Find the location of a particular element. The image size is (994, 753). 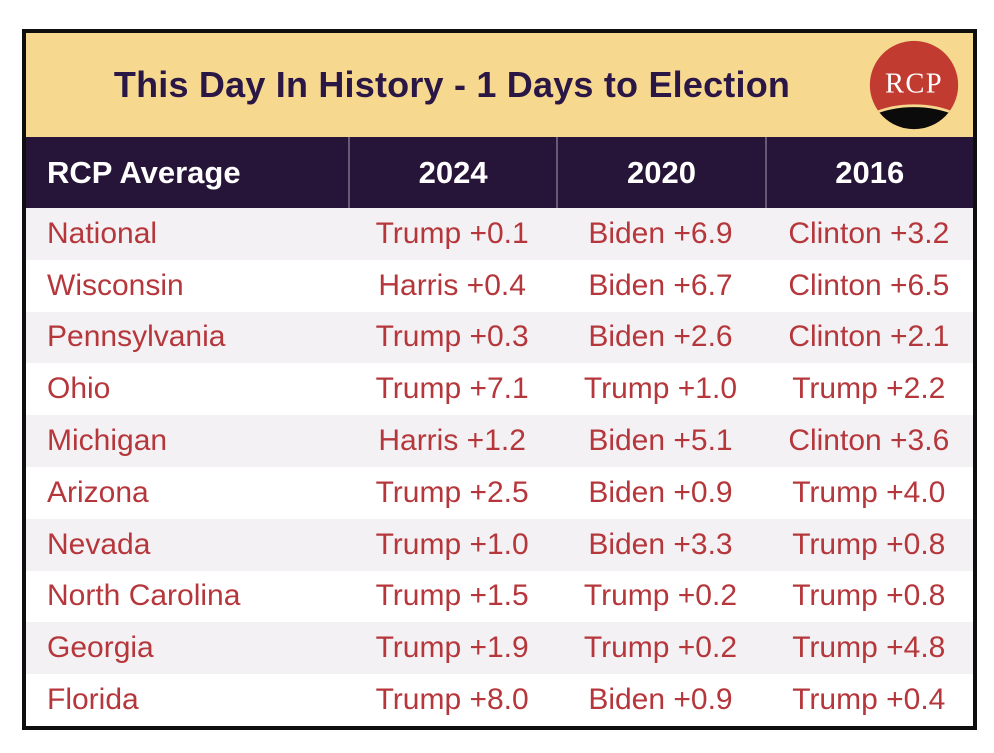

region-label: Pennsylvania is located at coordinates (136, 337).